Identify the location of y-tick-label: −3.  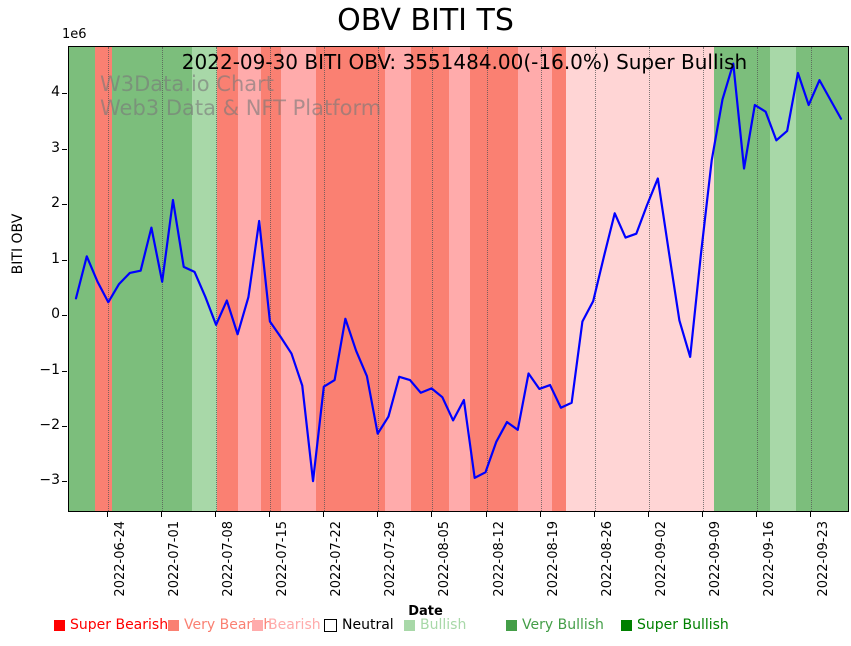
(49, 480).